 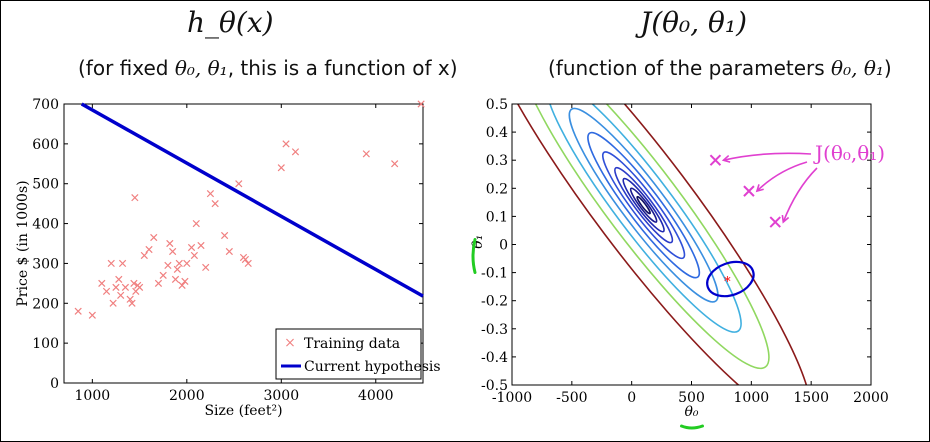 I want to click on y-tick-label: 0.1, so click(x=497, y=217).